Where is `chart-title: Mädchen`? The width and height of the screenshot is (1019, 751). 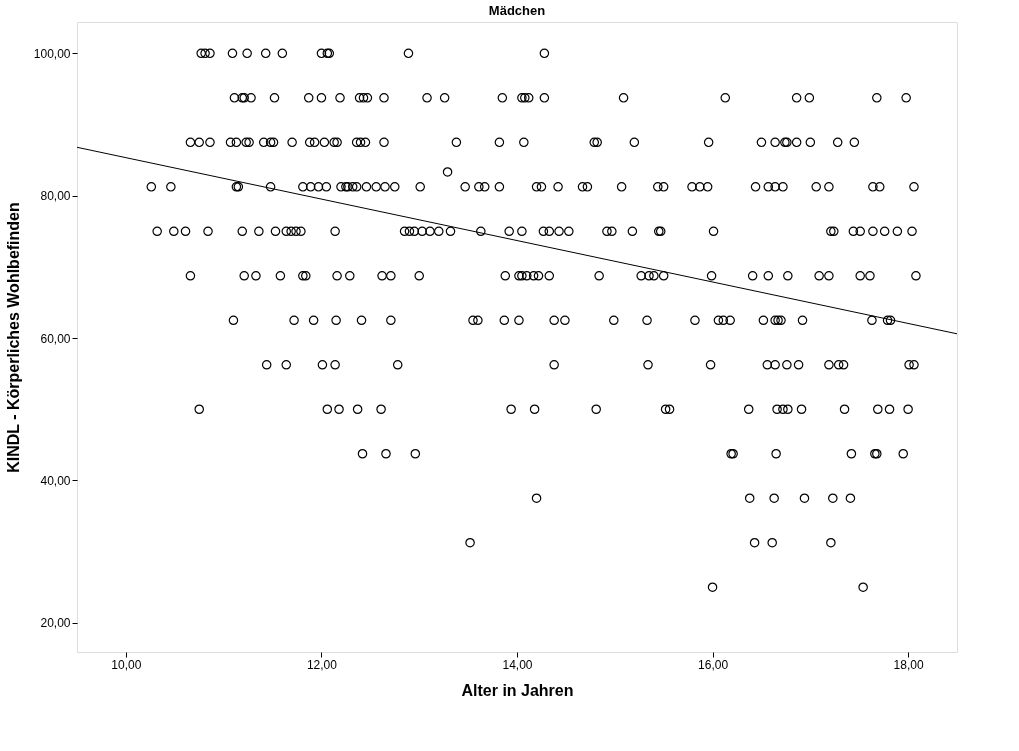
chart-title: Mädchen is located at coordinates (517, 10).